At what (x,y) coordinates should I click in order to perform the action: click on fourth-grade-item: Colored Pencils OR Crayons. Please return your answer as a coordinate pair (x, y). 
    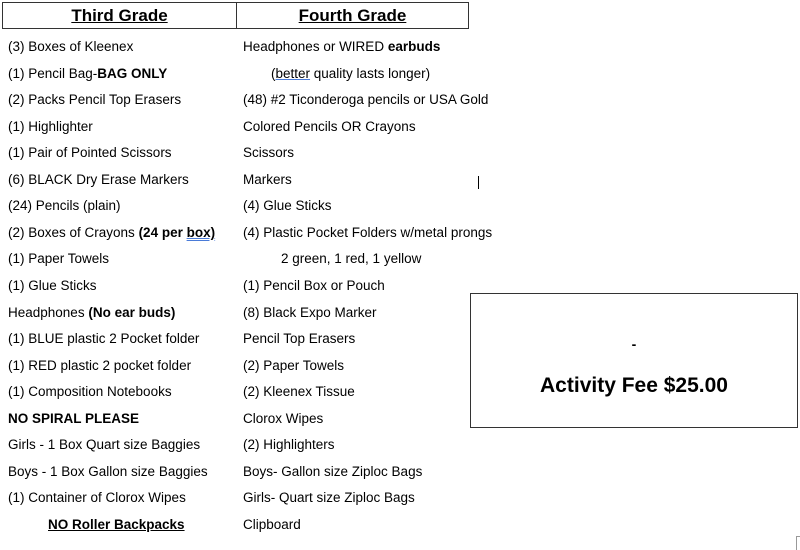
    Looking at the image, I should click on (329, 127).